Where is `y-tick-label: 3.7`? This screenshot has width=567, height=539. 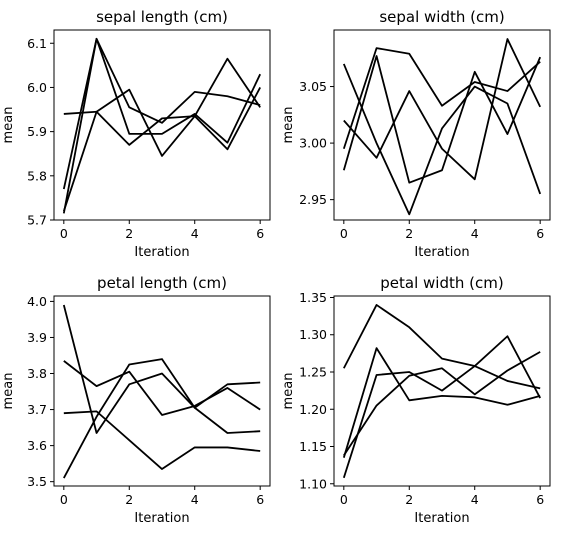
y-tick-label: 3.7 is located at coordinates (37, 409).